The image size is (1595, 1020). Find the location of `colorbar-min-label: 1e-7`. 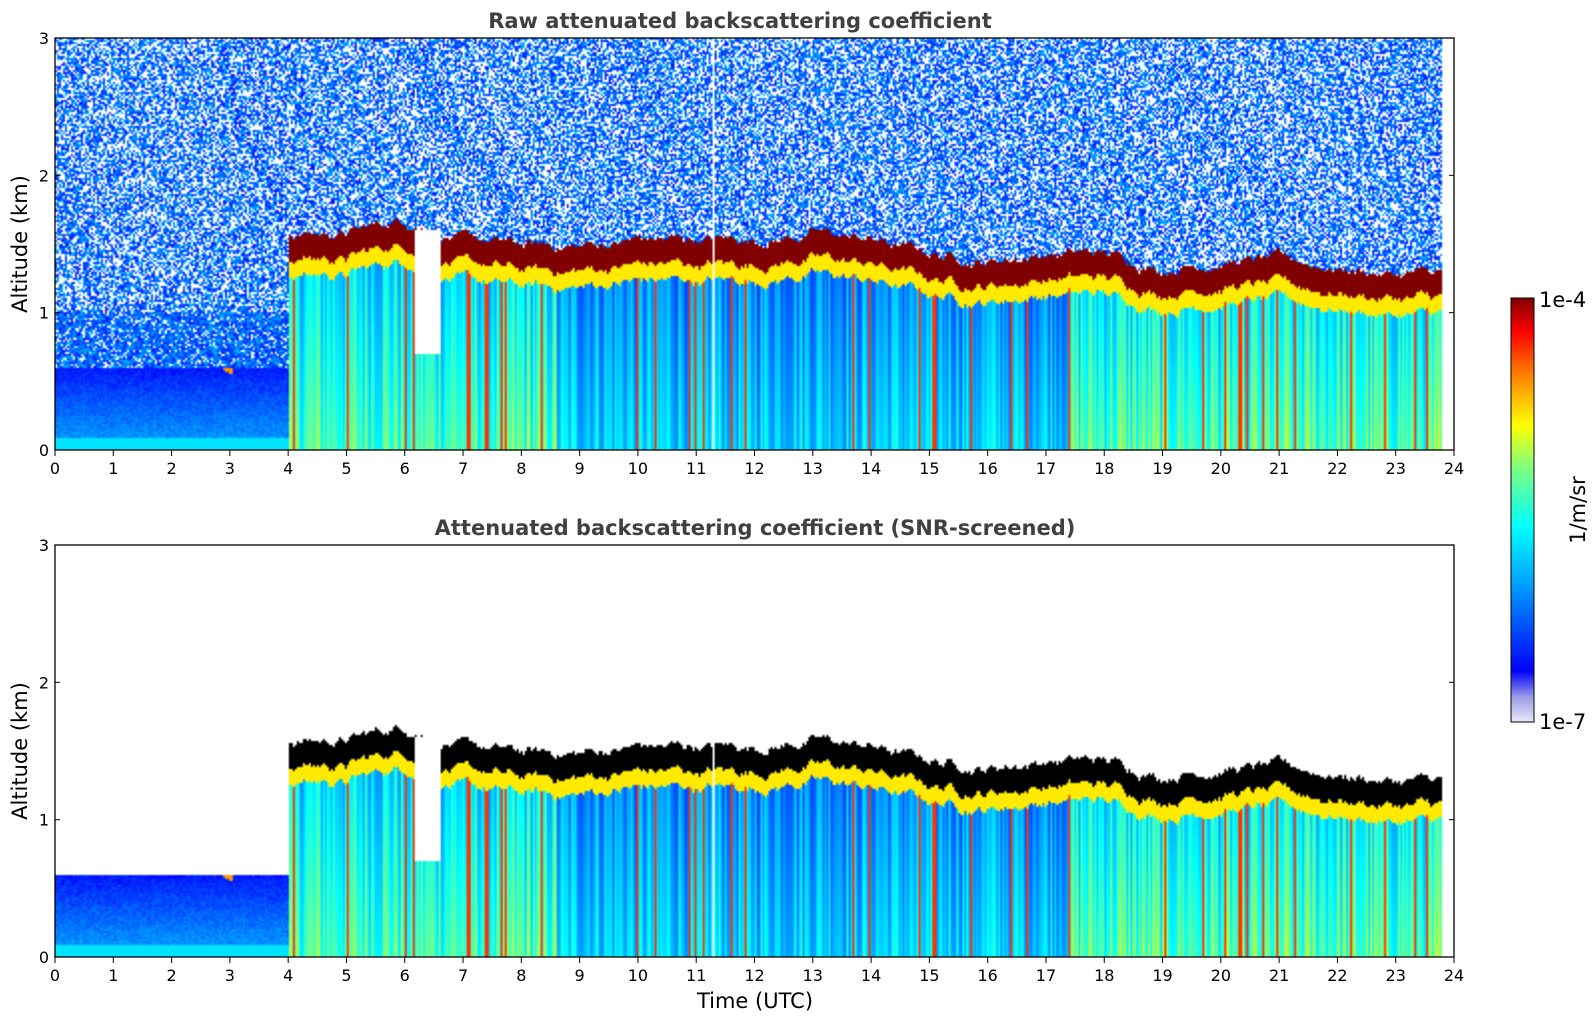

colorbar-min-label: 1e-7 is located at coordinates (1562, 722).